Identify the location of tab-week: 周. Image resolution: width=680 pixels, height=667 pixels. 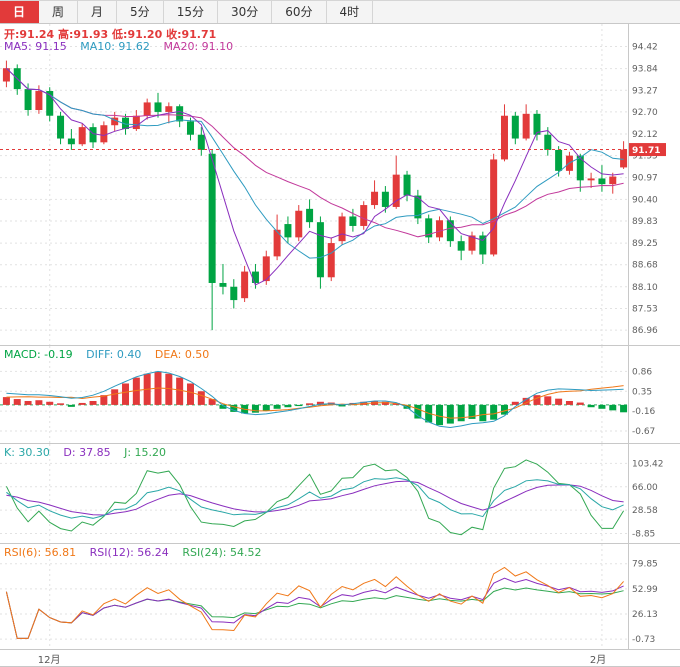
(59, 12).